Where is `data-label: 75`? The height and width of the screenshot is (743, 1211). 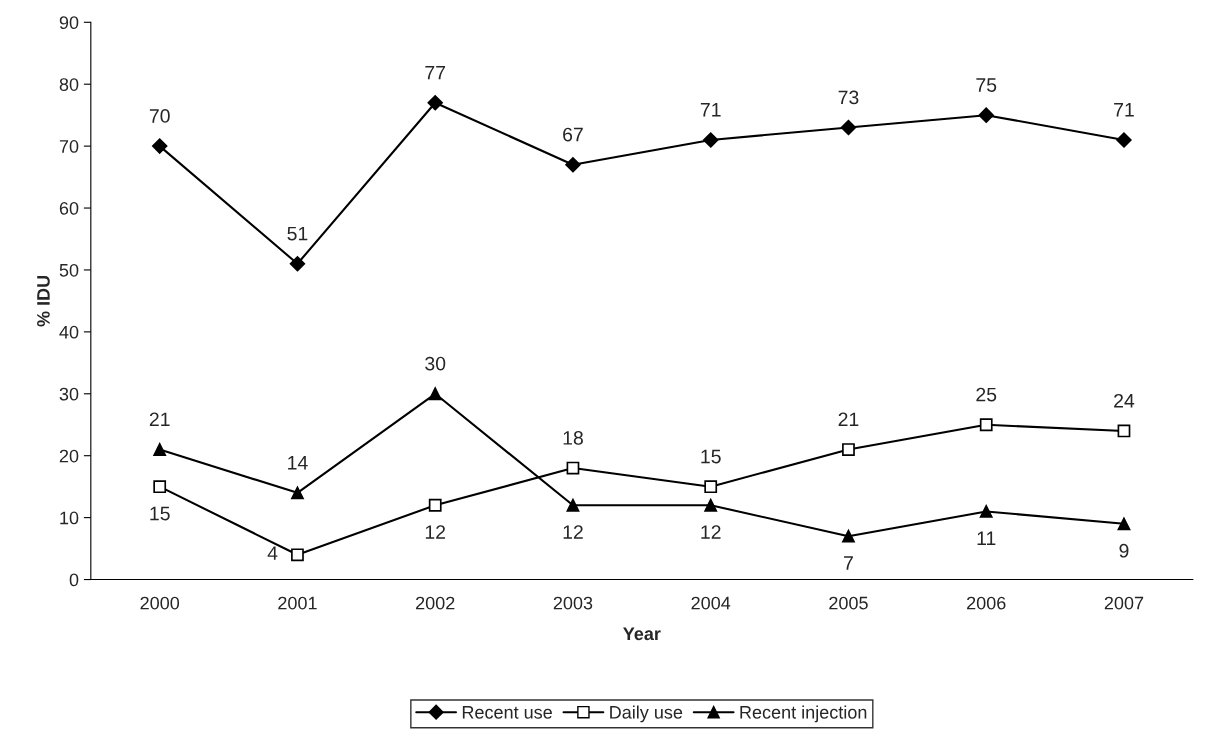 data-label: 75 is located at coordinates (986, 85).